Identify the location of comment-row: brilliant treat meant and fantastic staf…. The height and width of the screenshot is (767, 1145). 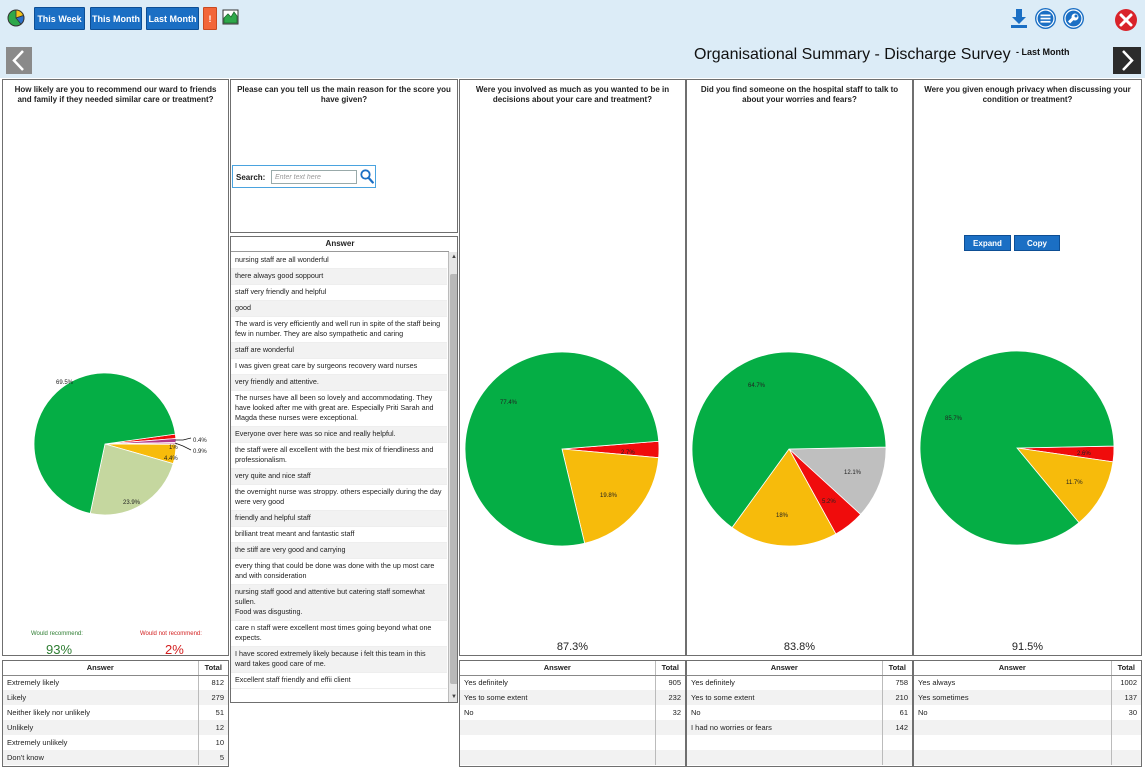
(339, 535).